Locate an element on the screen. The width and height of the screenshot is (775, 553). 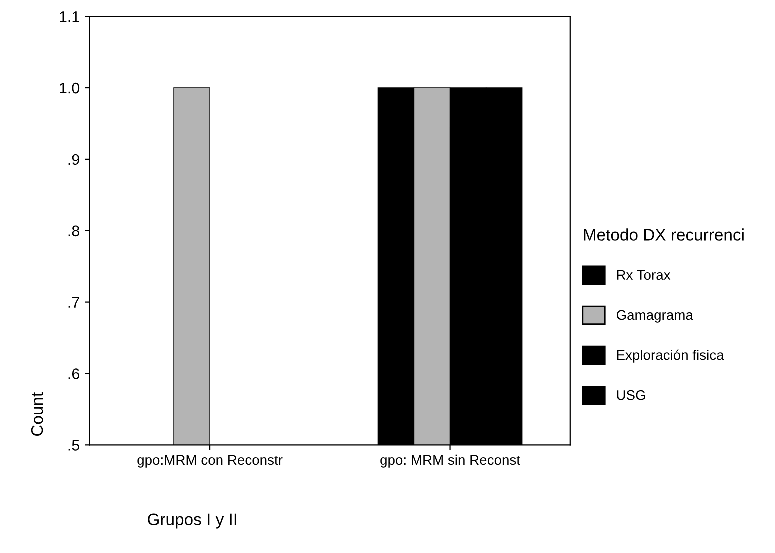
legend-label: Rx Torax is located at coordinates (644, 275).